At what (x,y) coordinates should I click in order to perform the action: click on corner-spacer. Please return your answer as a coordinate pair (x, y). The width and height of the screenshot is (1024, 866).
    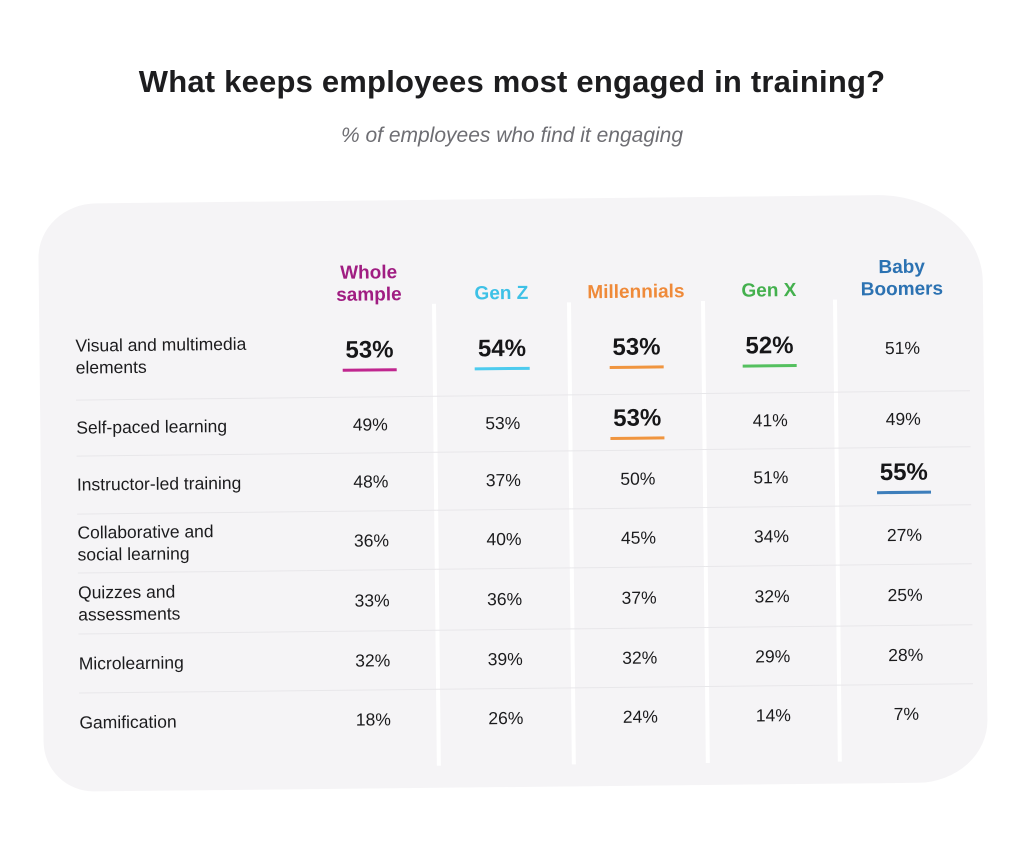
    Looking at the image, I should click on (189, 277).